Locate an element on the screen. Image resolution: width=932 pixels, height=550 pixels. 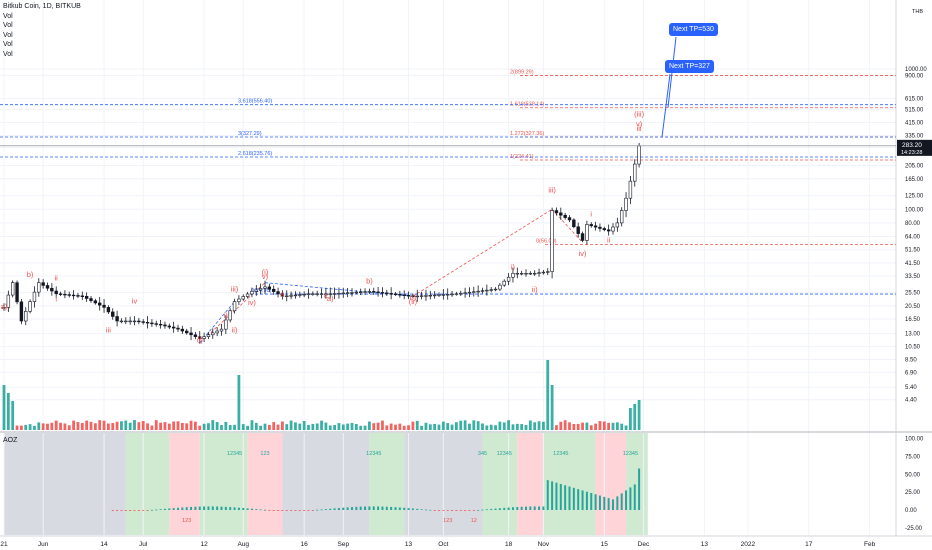
time-tick-label: Feb is located at coordinates (870, 544).